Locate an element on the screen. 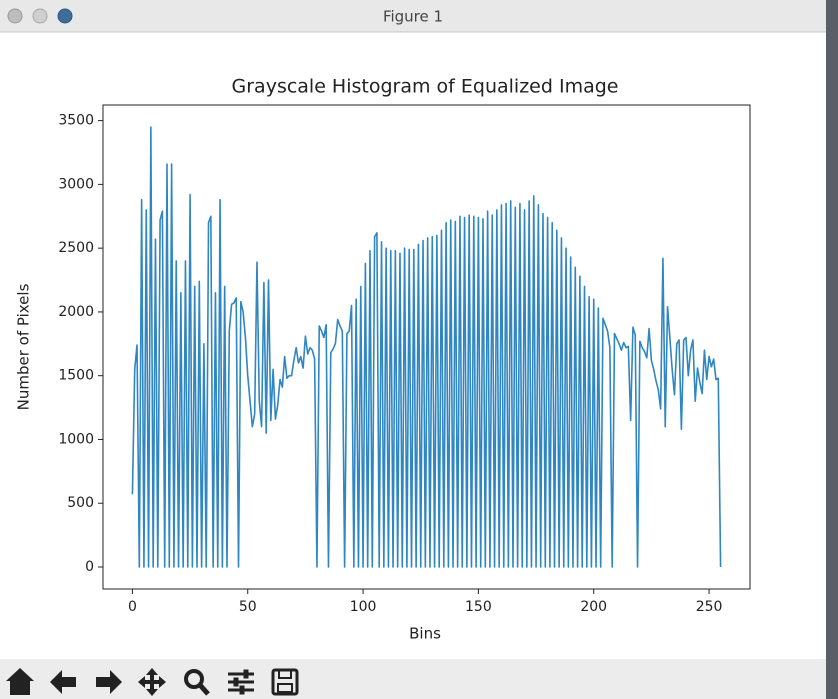  title-bar is located at coordinates (413, 16).